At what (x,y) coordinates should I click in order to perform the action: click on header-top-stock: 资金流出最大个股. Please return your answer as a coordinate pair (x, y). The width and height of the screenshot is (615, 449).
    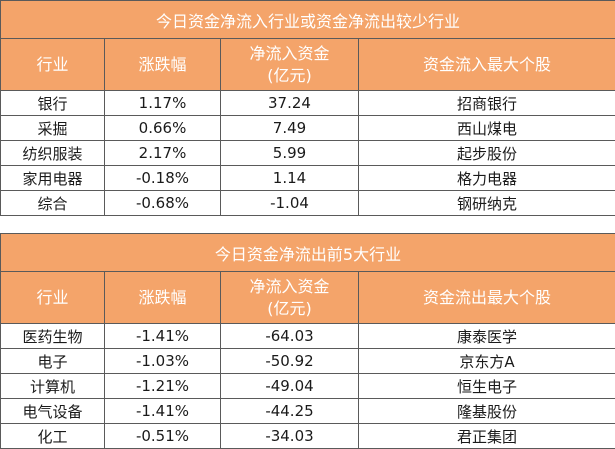
    Looking at the image, I should click on (487, 298).